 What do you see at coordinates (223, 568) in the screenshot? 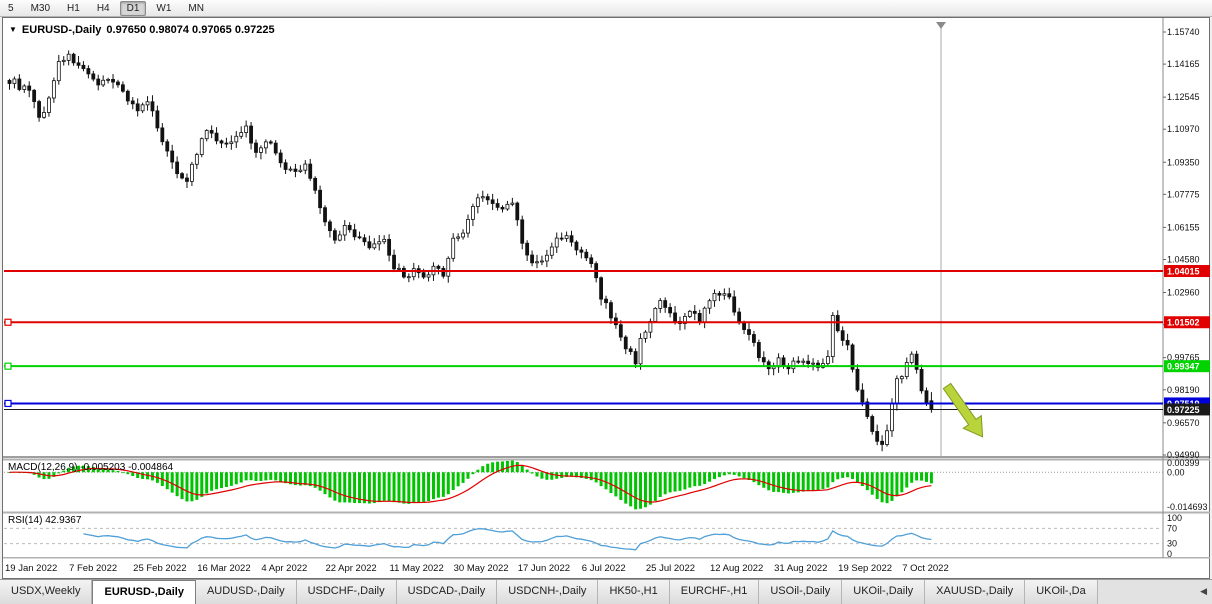
I see `svg-text: 16 Mar 2022` at bounding box center [223, 568].